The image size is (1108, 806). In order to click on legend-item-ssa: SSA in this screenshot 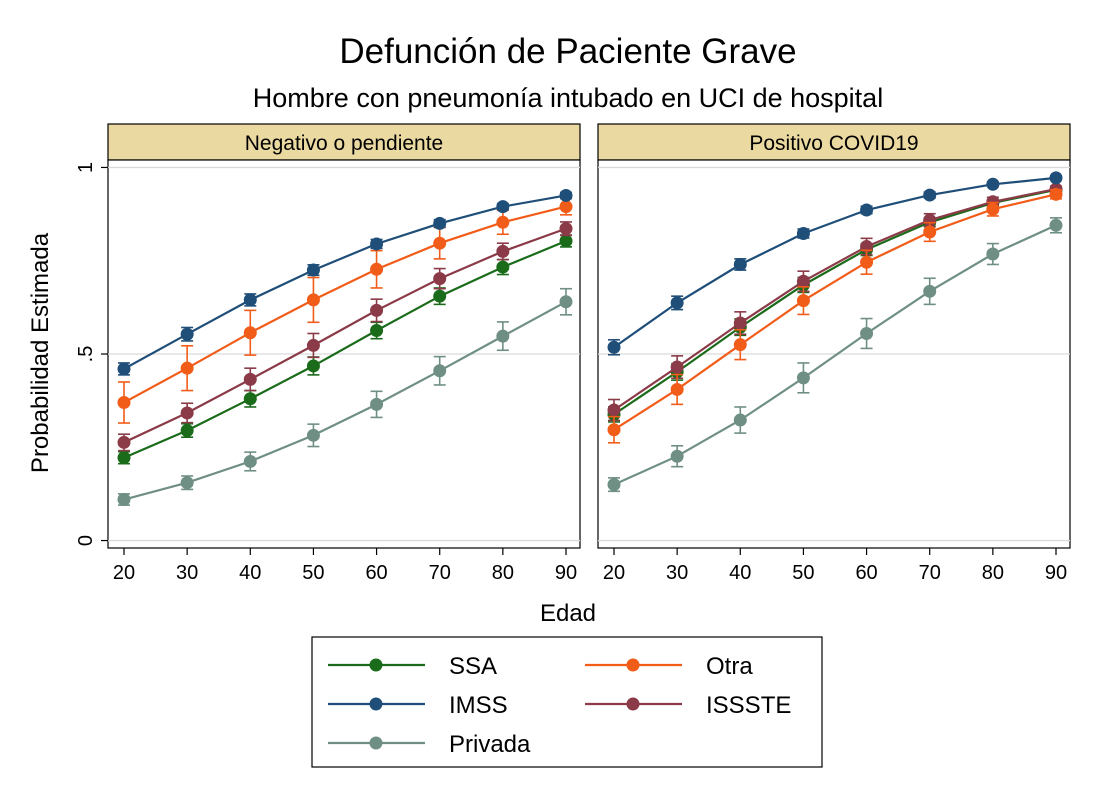, I will do `click(412, 666)`.